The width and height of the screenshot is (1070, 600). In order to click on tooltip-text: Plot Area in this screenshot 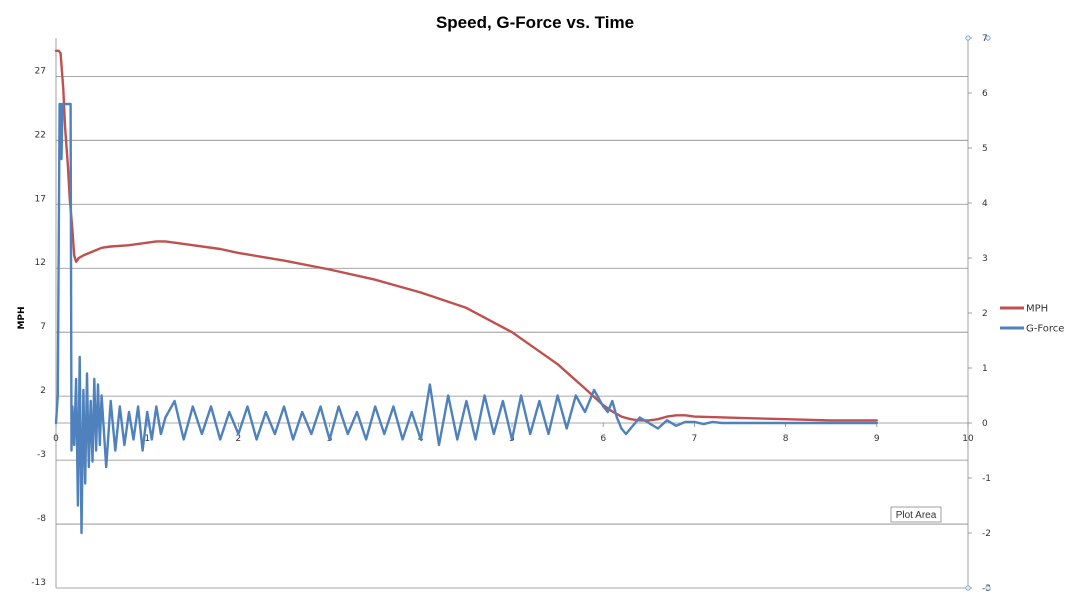, I will do `click(916, 515)`.